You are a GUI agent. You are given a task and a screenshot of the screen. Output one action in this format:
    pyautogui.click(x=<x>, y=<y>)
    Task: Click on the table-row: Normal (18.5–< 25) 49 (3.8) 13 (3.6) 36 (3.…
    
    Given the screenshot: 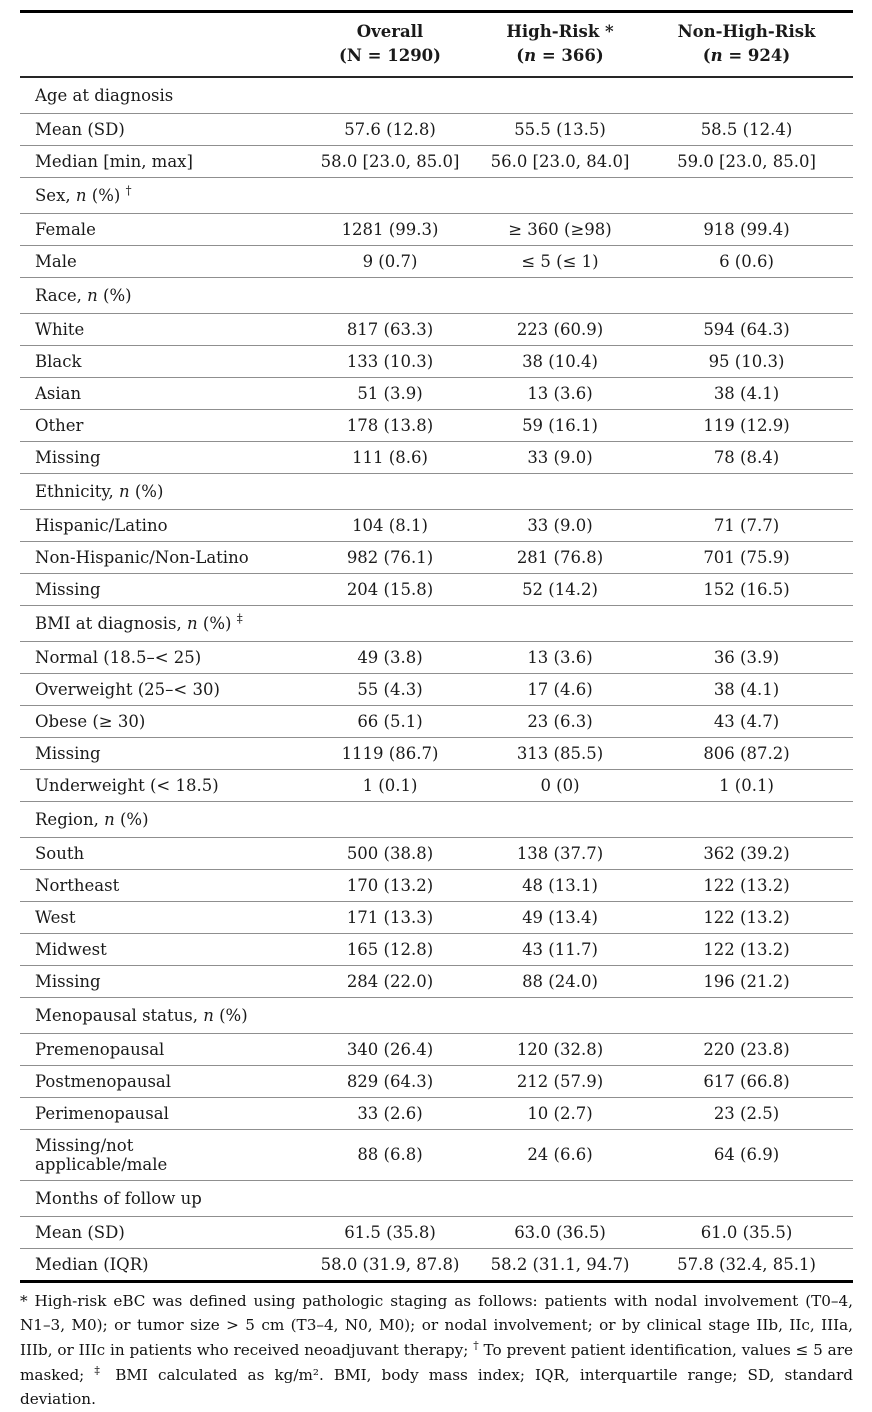 What is the action you would take?
    pyautogui.click(x=436, y=657)
    